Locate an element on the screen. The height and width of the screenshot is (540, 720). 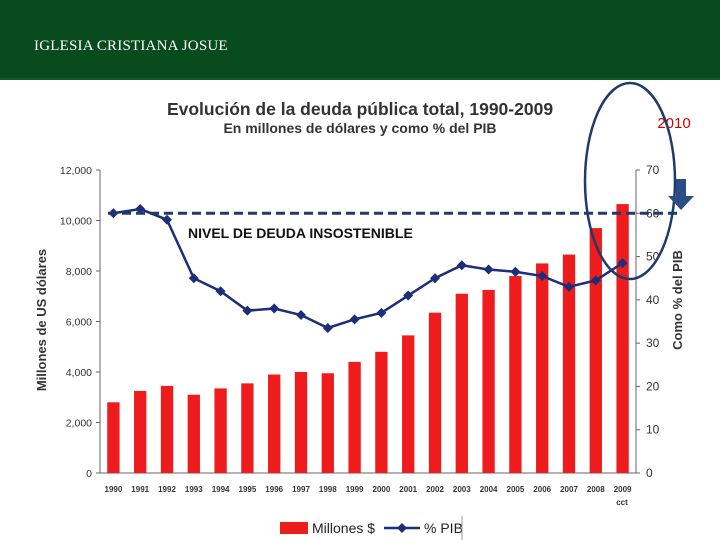
bar-1994 is located at coordinates (220, 430).